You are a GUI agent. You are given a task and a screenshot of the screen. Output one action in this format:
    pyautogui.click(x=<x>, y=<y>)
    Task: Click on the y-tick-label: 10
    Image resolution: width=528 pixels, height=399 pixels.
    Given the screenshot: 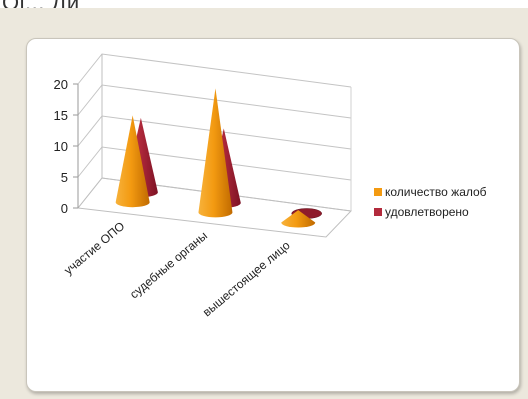 What is the action you would take?
    pyautogui.click(x=61, y=146)
    